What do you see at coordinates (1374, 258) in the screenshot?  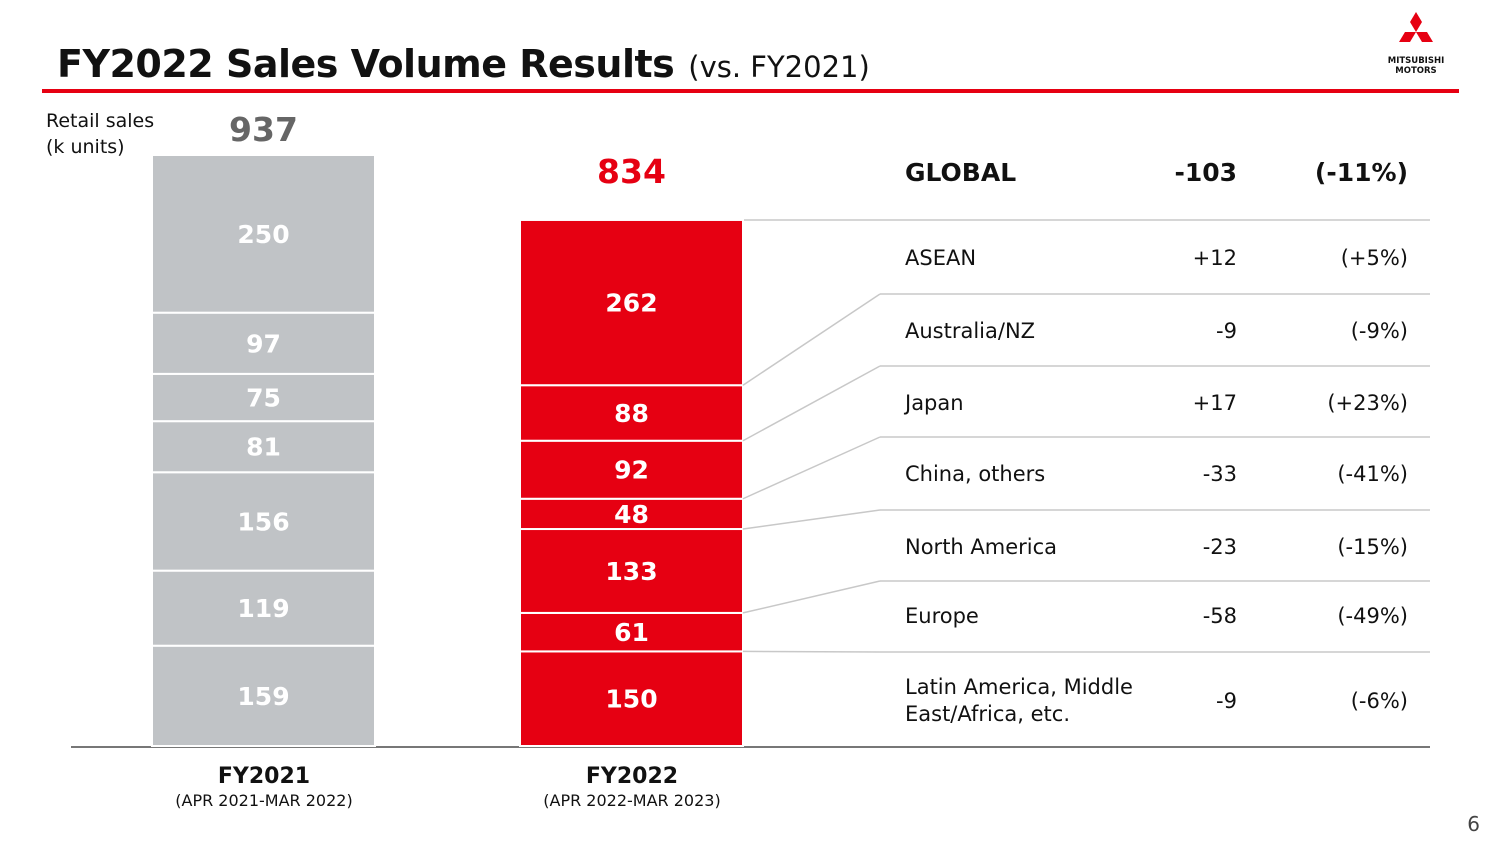 I see `region-percent: (+5%)` at bounding box center [1374, 258].